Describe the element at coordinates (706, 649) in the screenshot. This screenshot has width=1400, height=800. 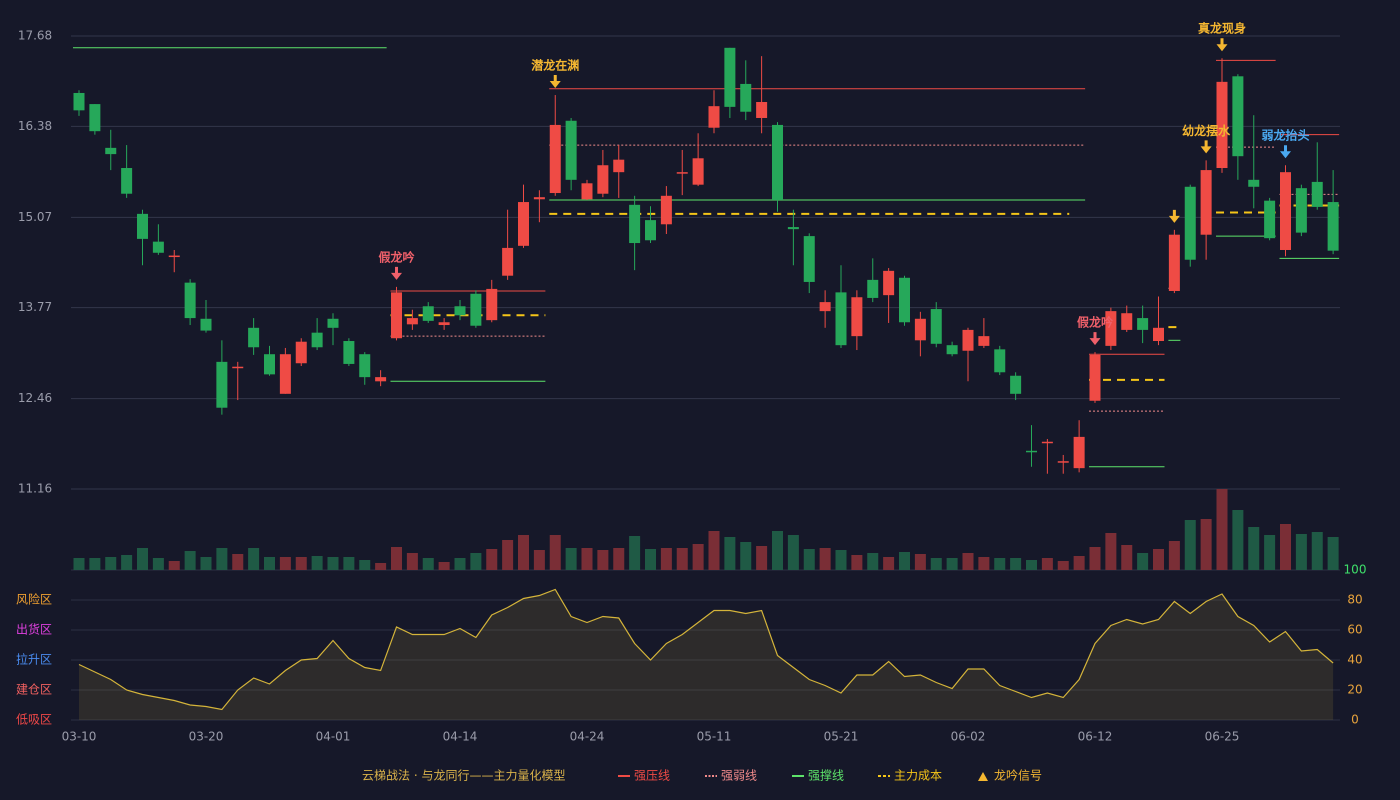
I see `oscillator-line` at that location.